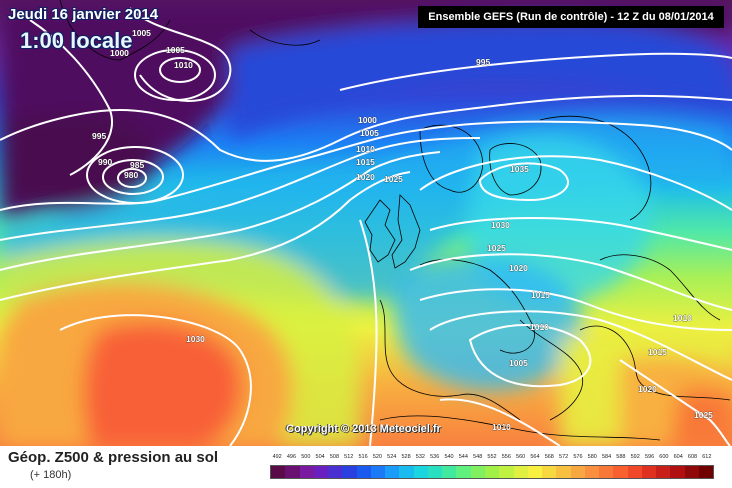 Image resolution: width=732 pixels, height=488 pixels. What do you see at coordinates (76, 40) in the screenshot?
I see `forecast-local-time: 1:00 locale` at bounding box center [76, 40].